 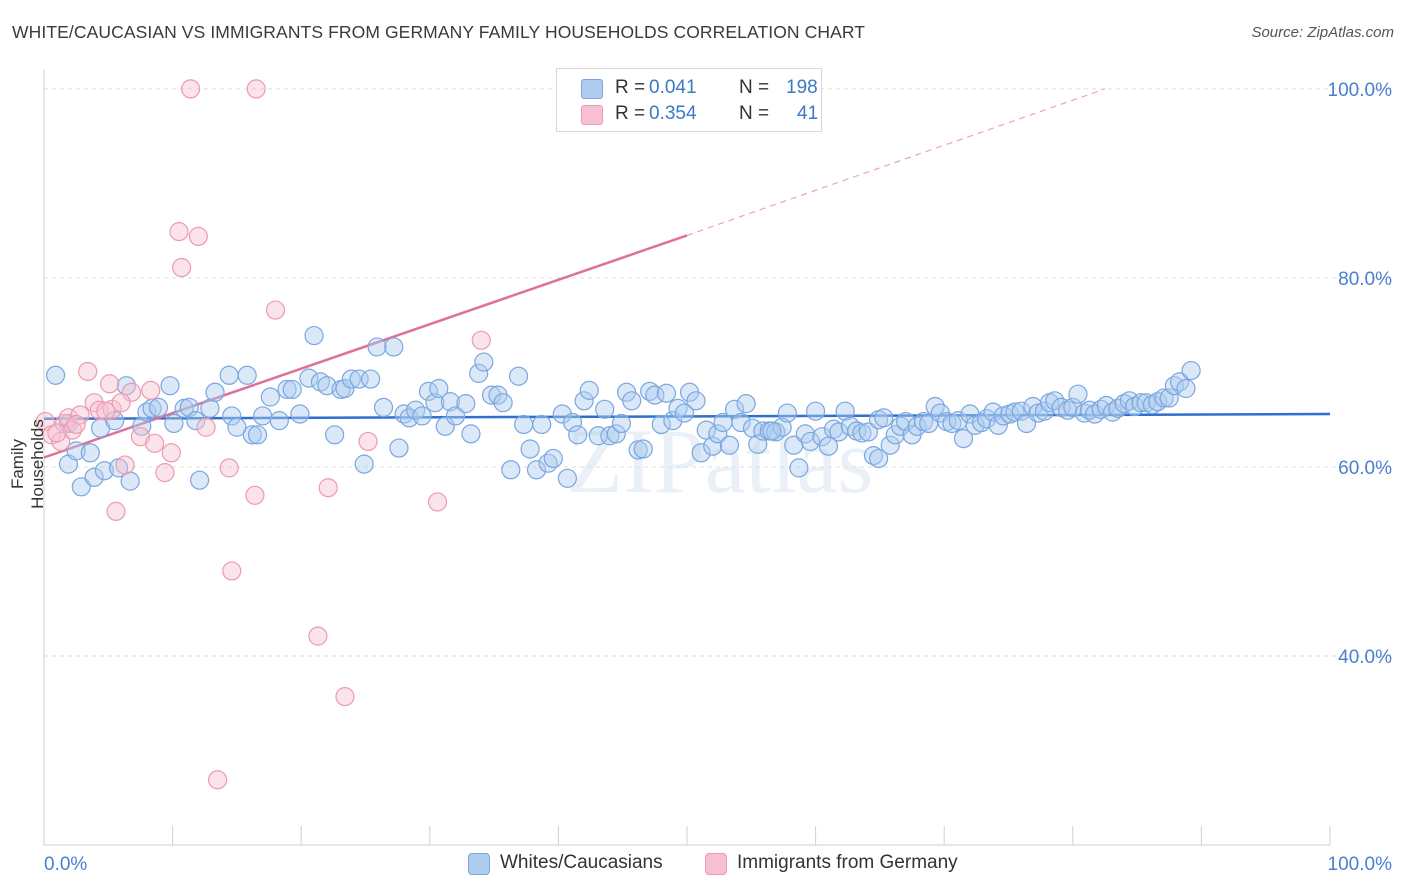 What do you see at coordinates (479, 864) in the screenshot?
I see `bottom-legend-swatch-whites` at bounding box center [479, 864].